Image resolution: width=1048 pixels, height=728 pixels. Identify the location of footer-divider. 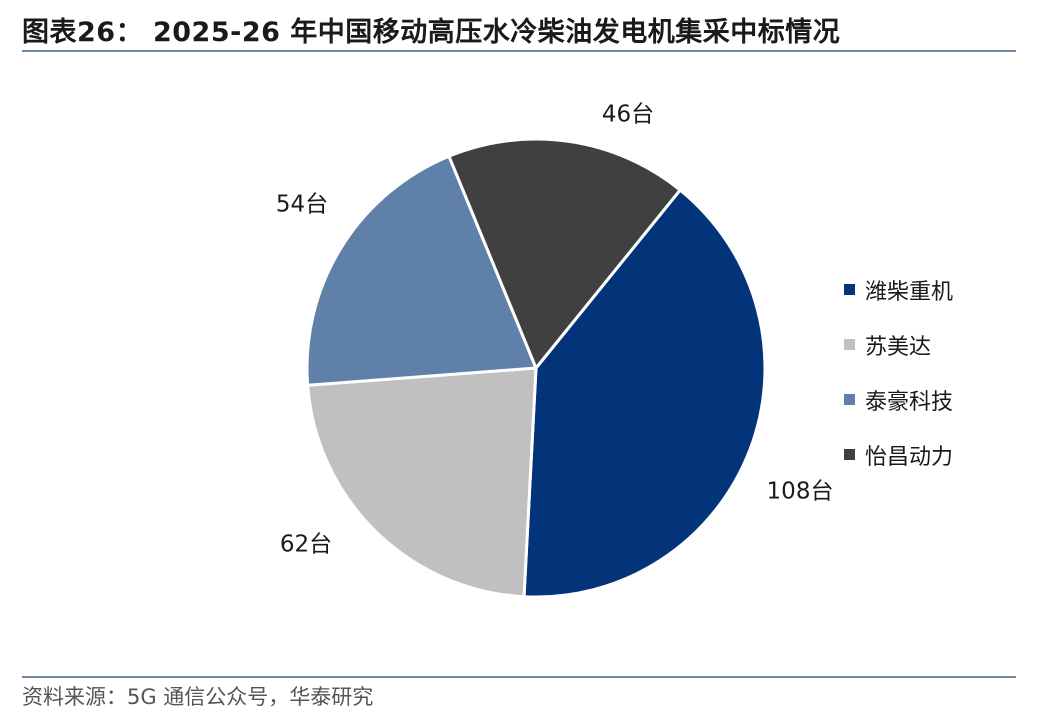
(519, 677).